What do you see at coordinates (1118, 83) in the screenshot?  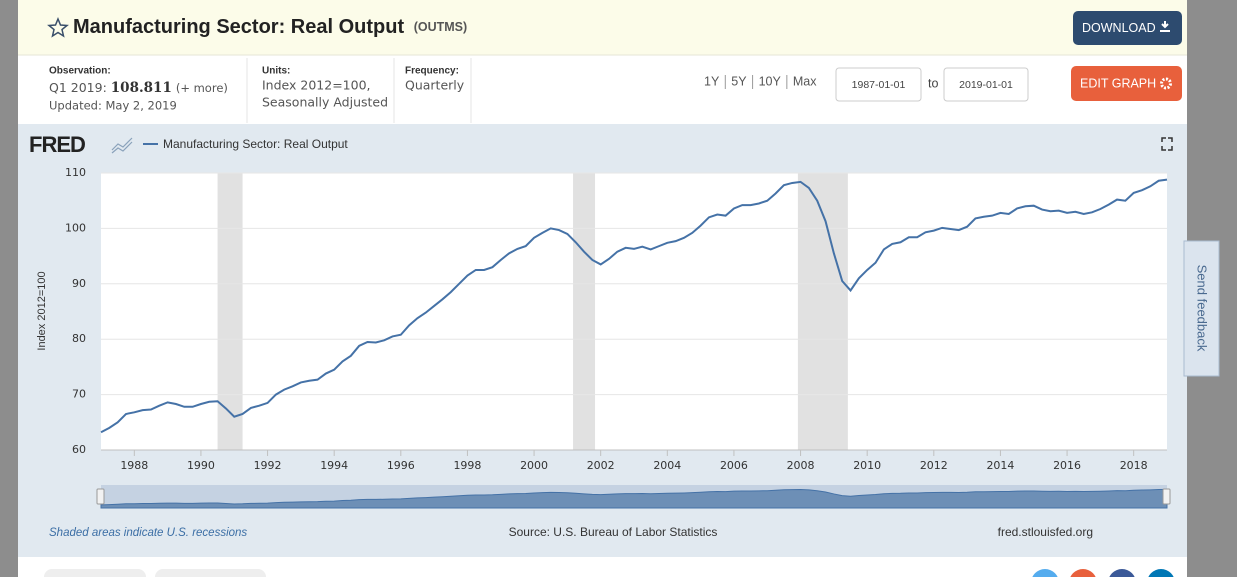 I see `edit-label: EDIT GRAPH` at bounding box center [1118, 83].